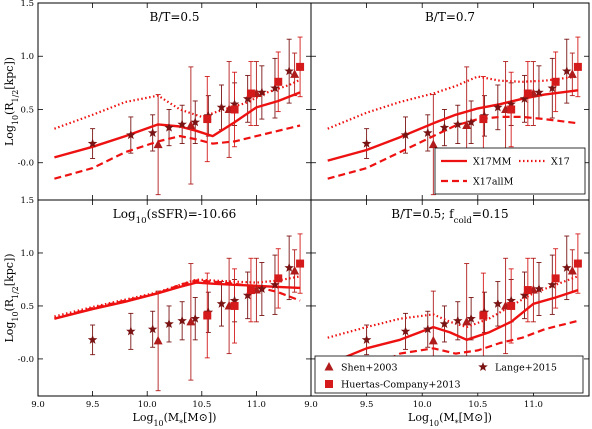 The height and width of the screenshot is (429, 592). Describe the element at coordinates (483, 366) in the screenshot. I see `legend-marker-star` at that location.